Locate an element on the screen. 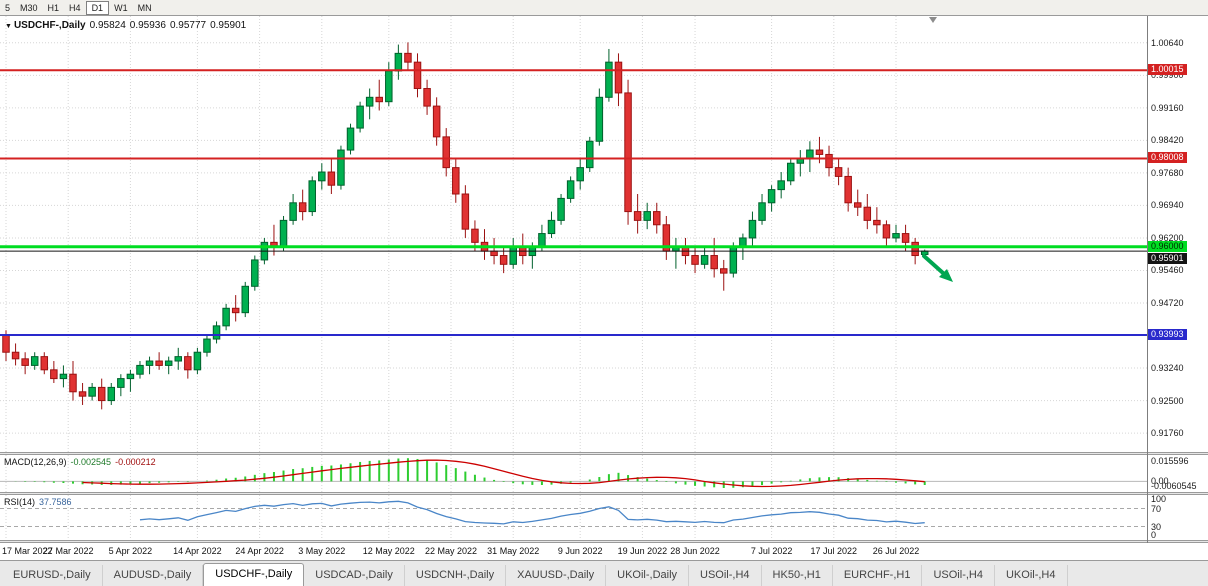 Image resolution: width=1208 pixels, height=586 pixels. symbol-tab-usdchf-daily: USDCHF-,Daily is located at coordinates (254, 574).